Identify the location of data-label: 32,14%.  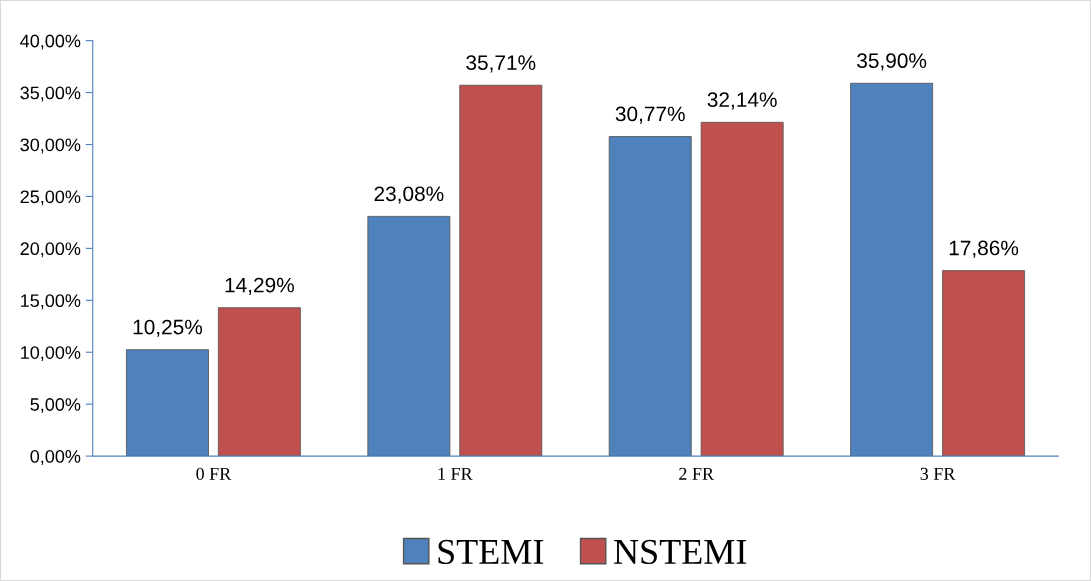
(742, 101).